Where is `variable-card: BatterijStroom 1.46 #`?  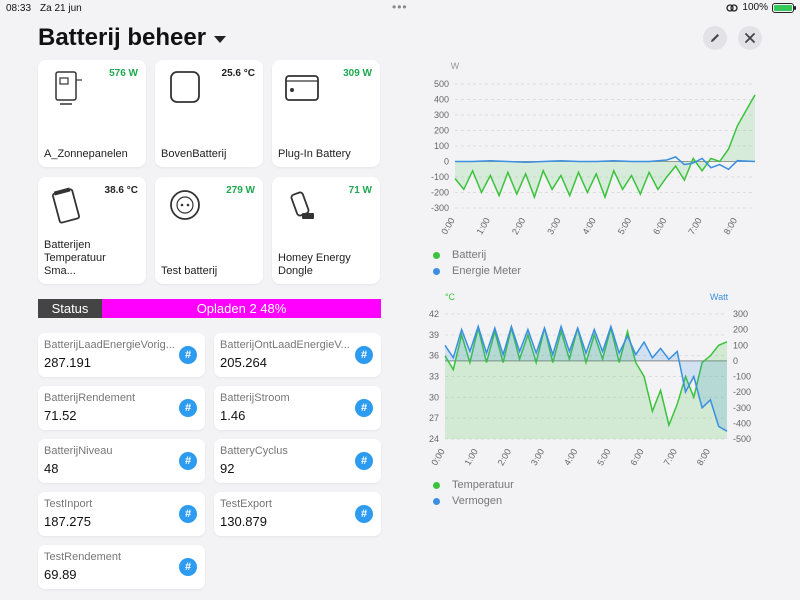 variable-card: BatterijStroom 1.46 # is located at coordinates (297, 408).